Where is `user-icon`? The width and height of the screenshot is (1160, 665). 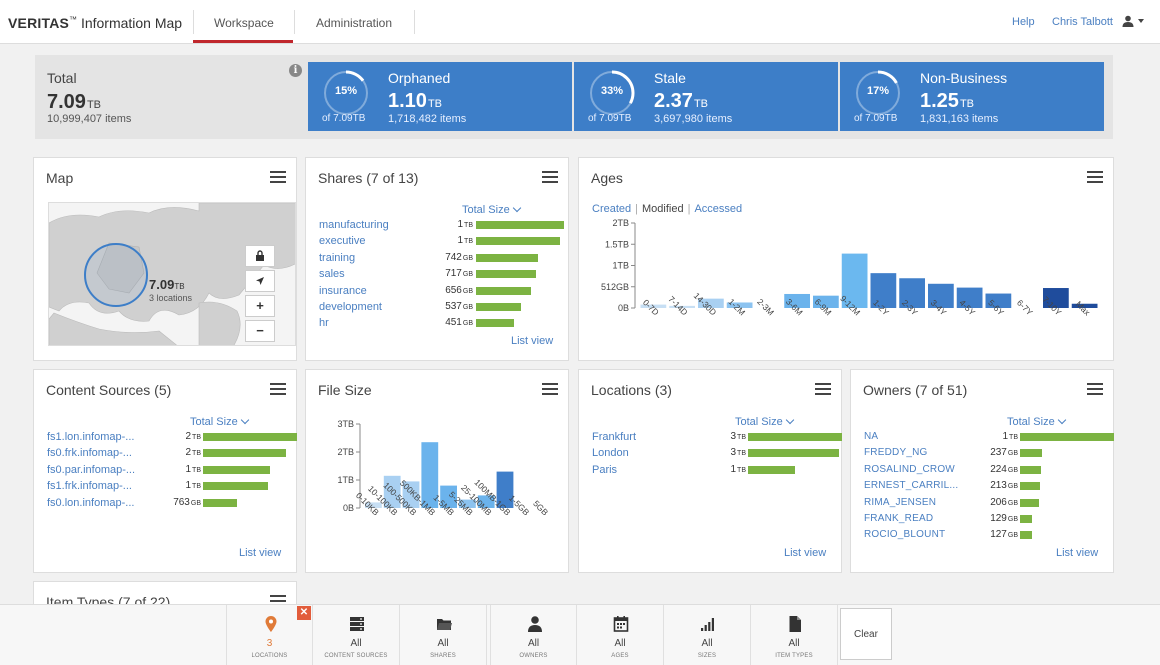
user-icon is located at coordinates (1128, 21).